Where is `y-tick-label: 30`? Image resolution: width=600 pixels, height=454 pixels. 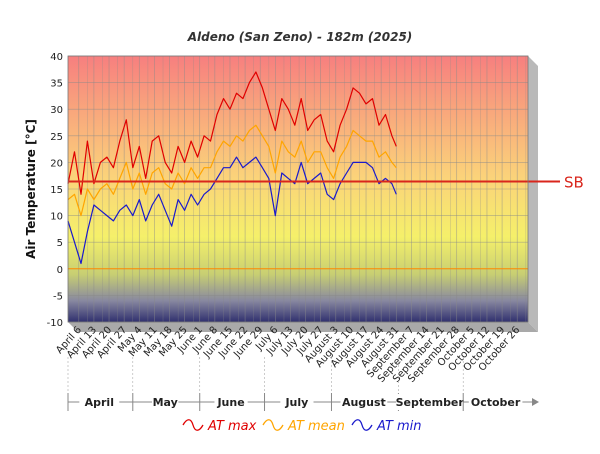 y-tick-label: 30 is located at coordinates (56, 110).